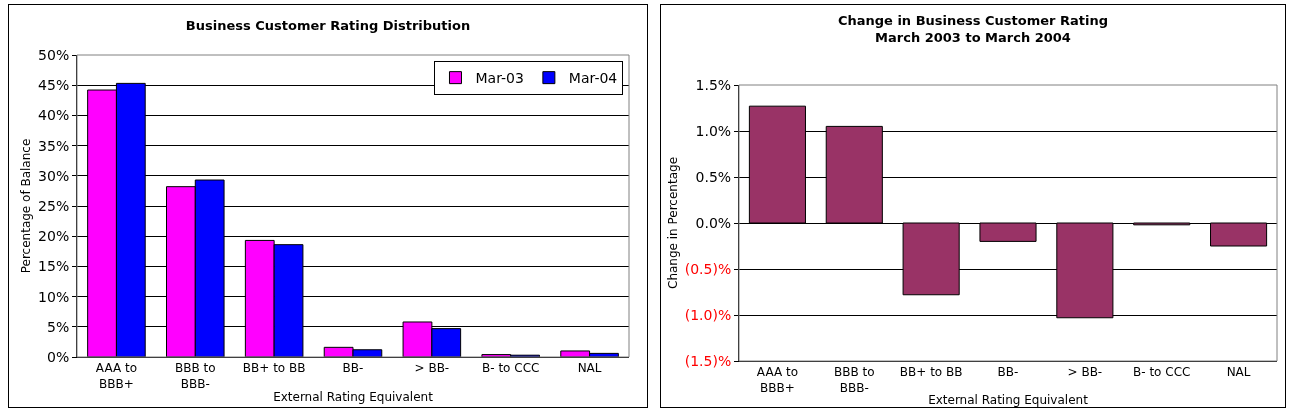 The image size is (1289, 408). What do you see at coordinates (58, 326) in the screenshot?
I see `y-tick-label: 5%` at bounding box center [58, 326].